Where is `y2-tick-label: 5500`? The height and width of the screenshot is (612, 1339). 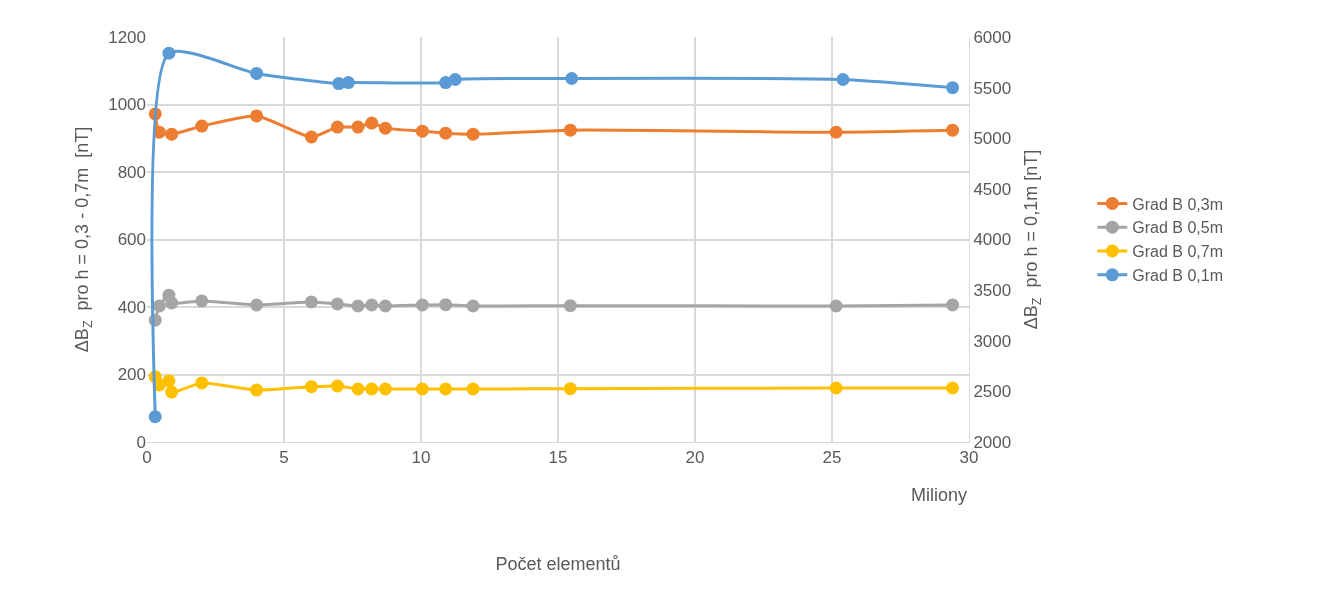
y2-tick-label: 5500 is located at coordinates (992, 88).